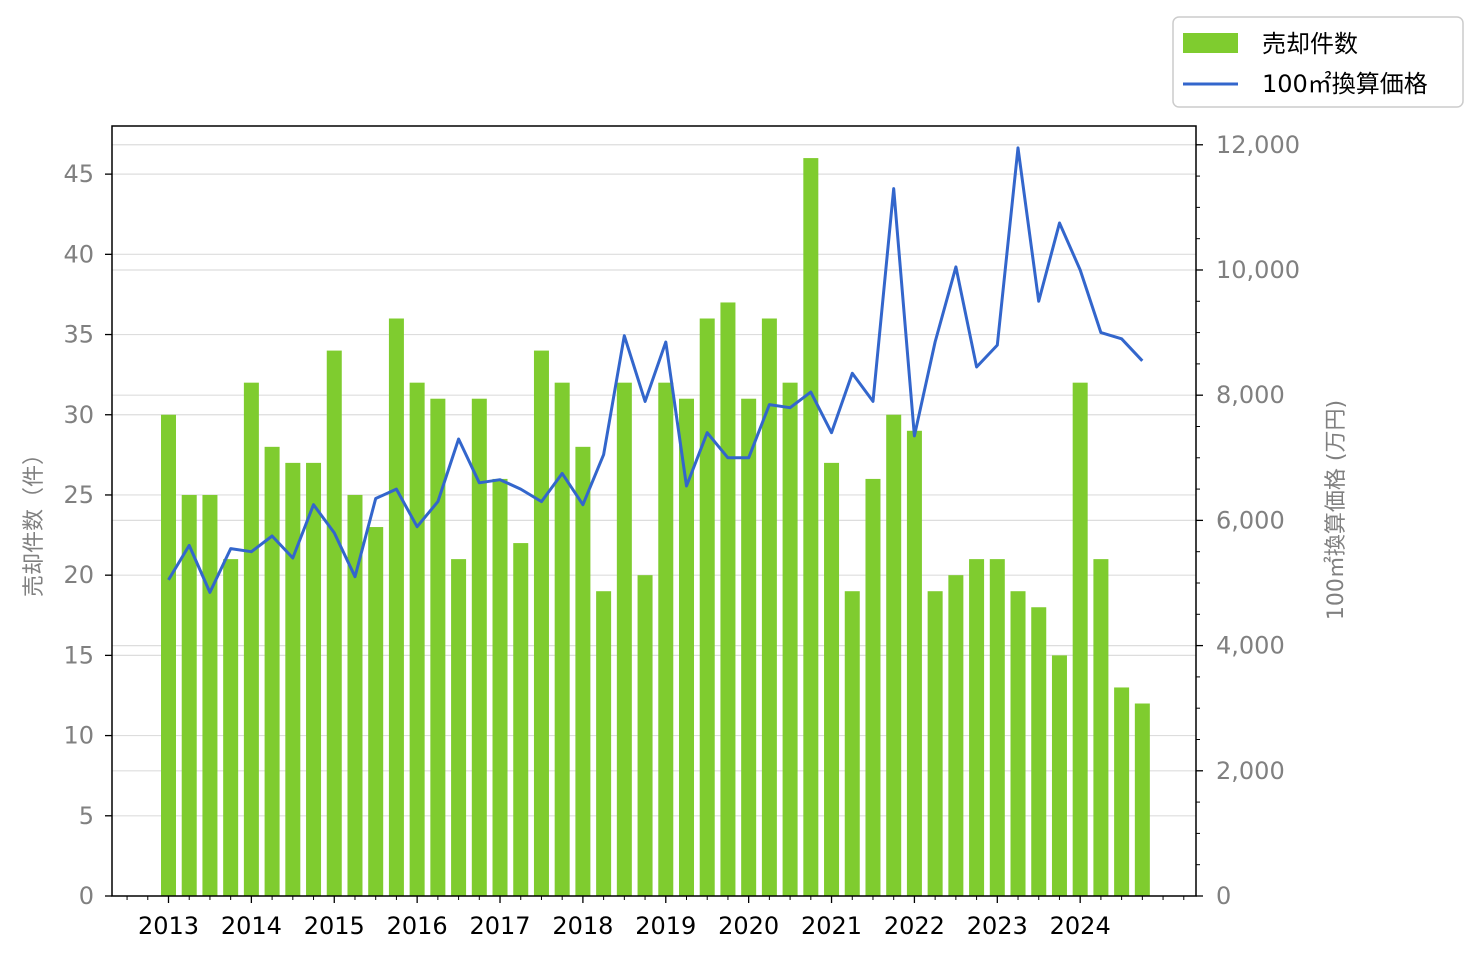 The width and height of the screenshot is (1483, 961). I want to click on y-left-tick-label: 20, so click(78, 575).